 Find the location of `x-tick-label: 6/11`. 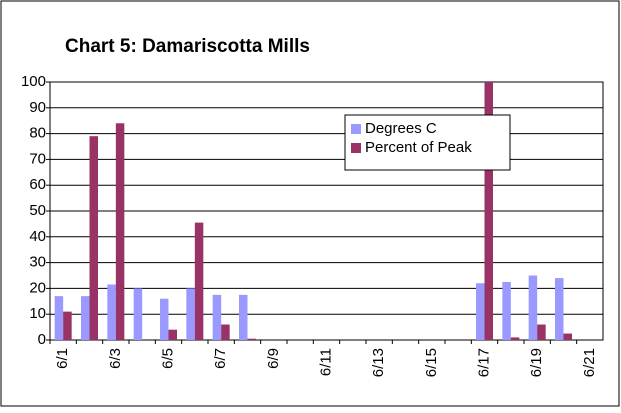

x-tick-label: 6/11 is located at coordinates (325, 362).